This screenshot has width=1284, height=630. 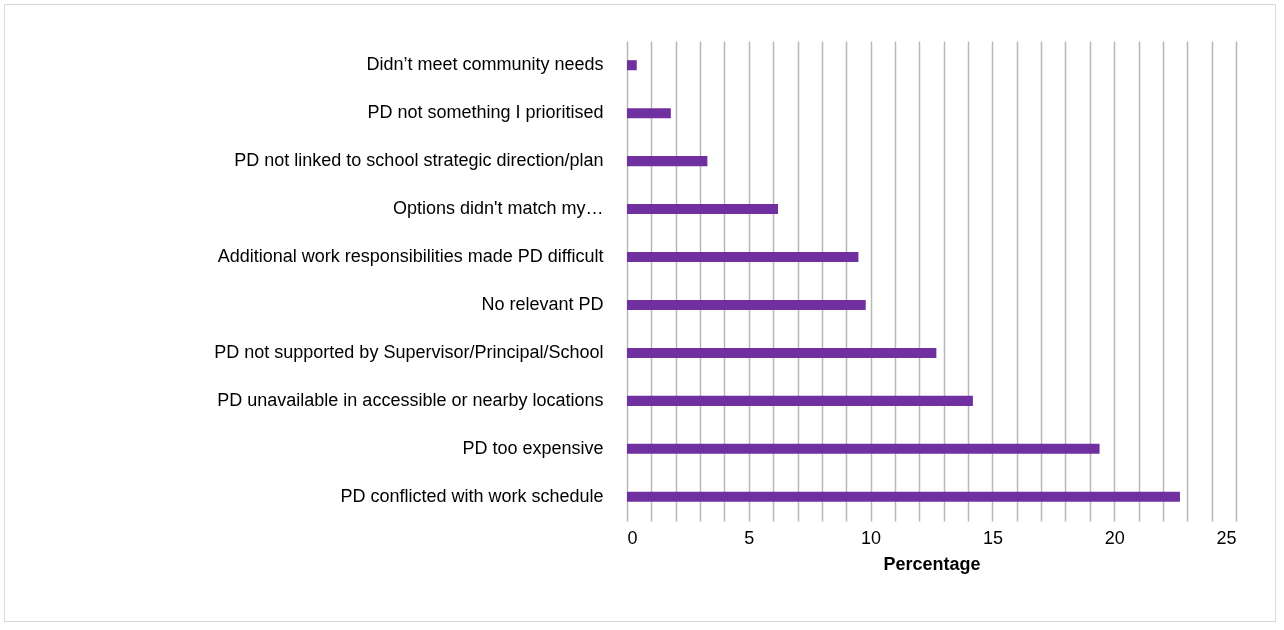 What do you see at coordinates (1226, 537) in the screenshot?
I see `x-tick-label: 25` at bounding box center [1226, 537].